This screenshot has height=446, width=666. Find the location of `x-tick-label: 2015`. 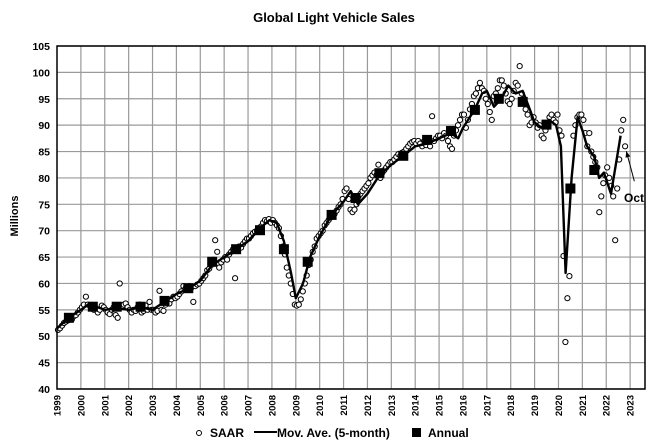

x-tick-label: 2015 is located at coordinates (440, 405).